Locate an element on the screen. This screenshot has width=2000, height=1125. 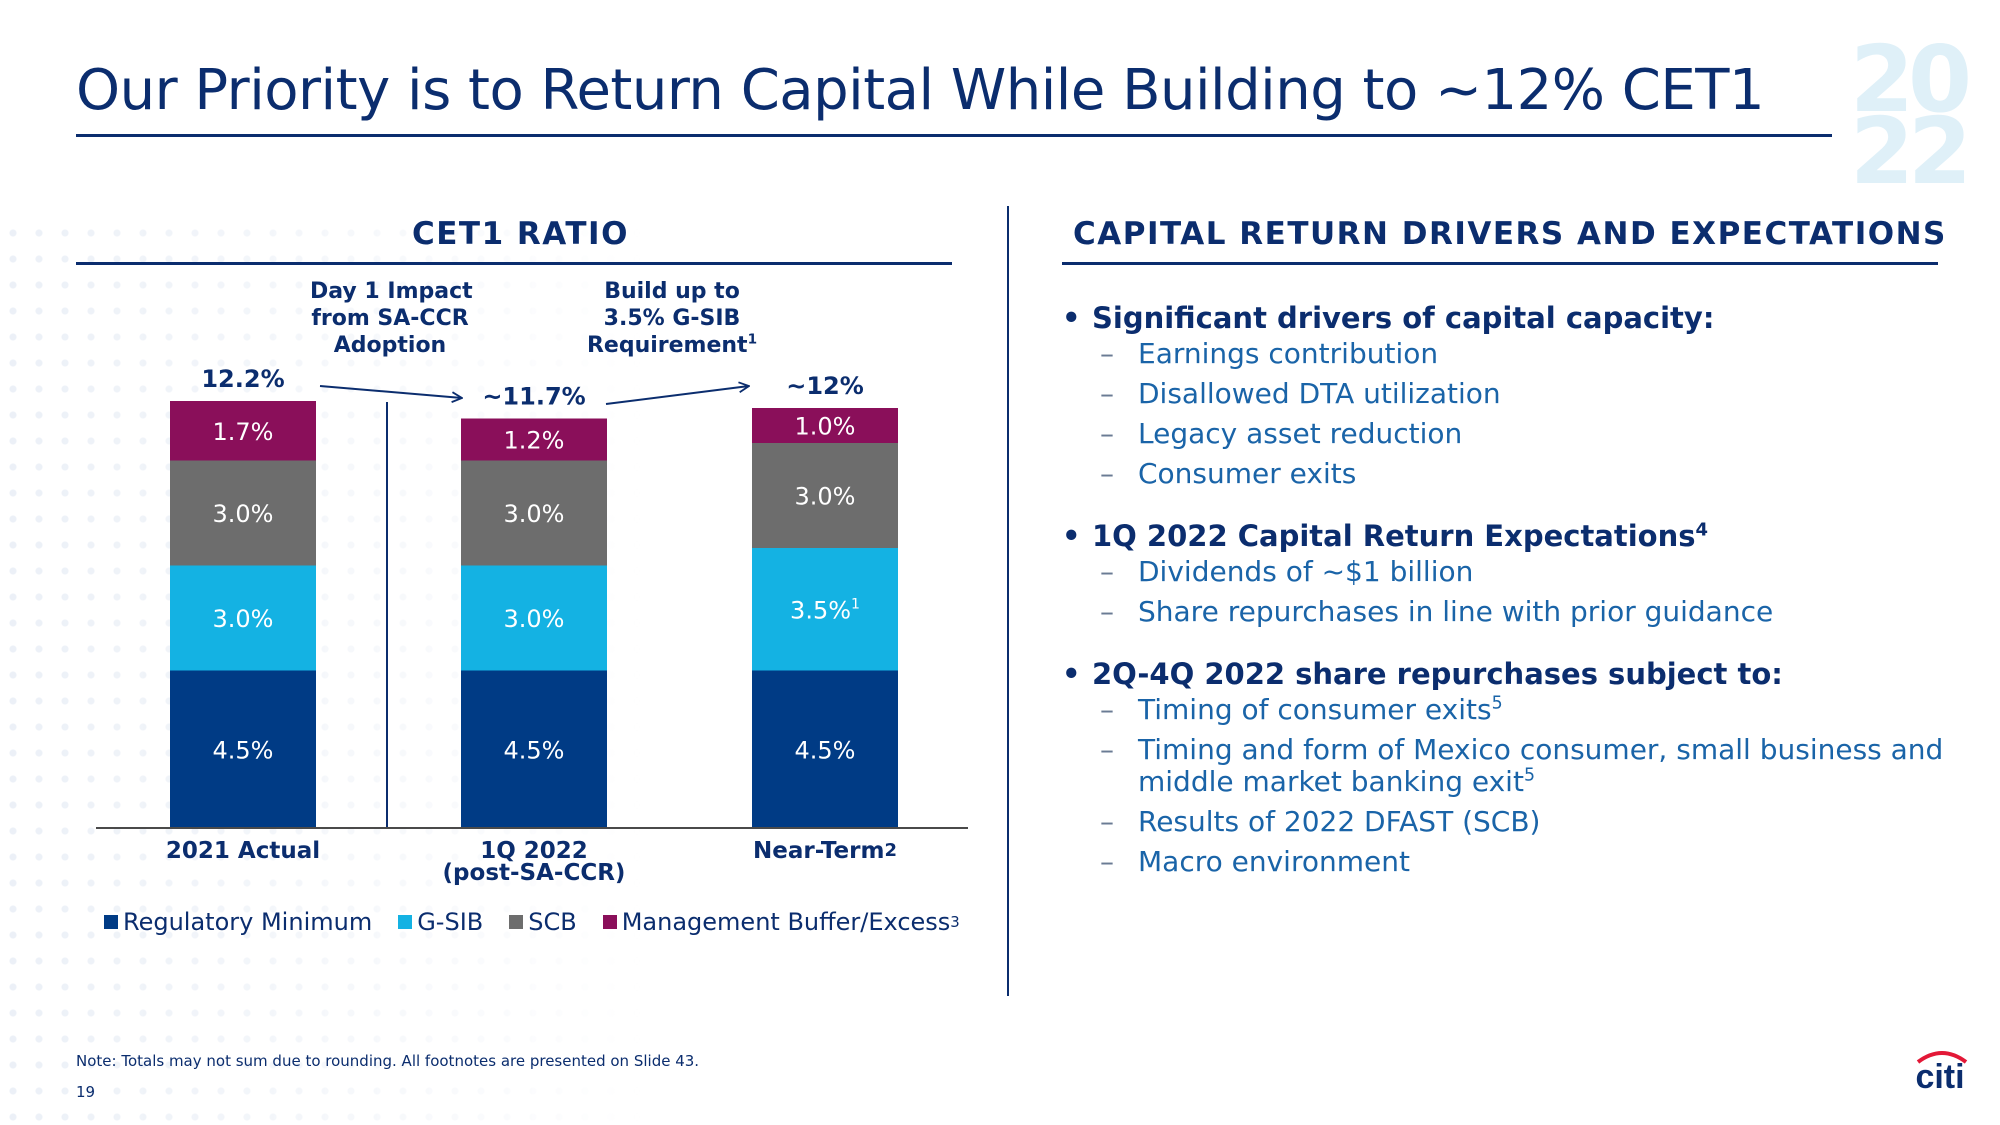
bullet-heading: • 1Q 2022 Capital Return Expectations4 is located at coordinates (1512, 536).